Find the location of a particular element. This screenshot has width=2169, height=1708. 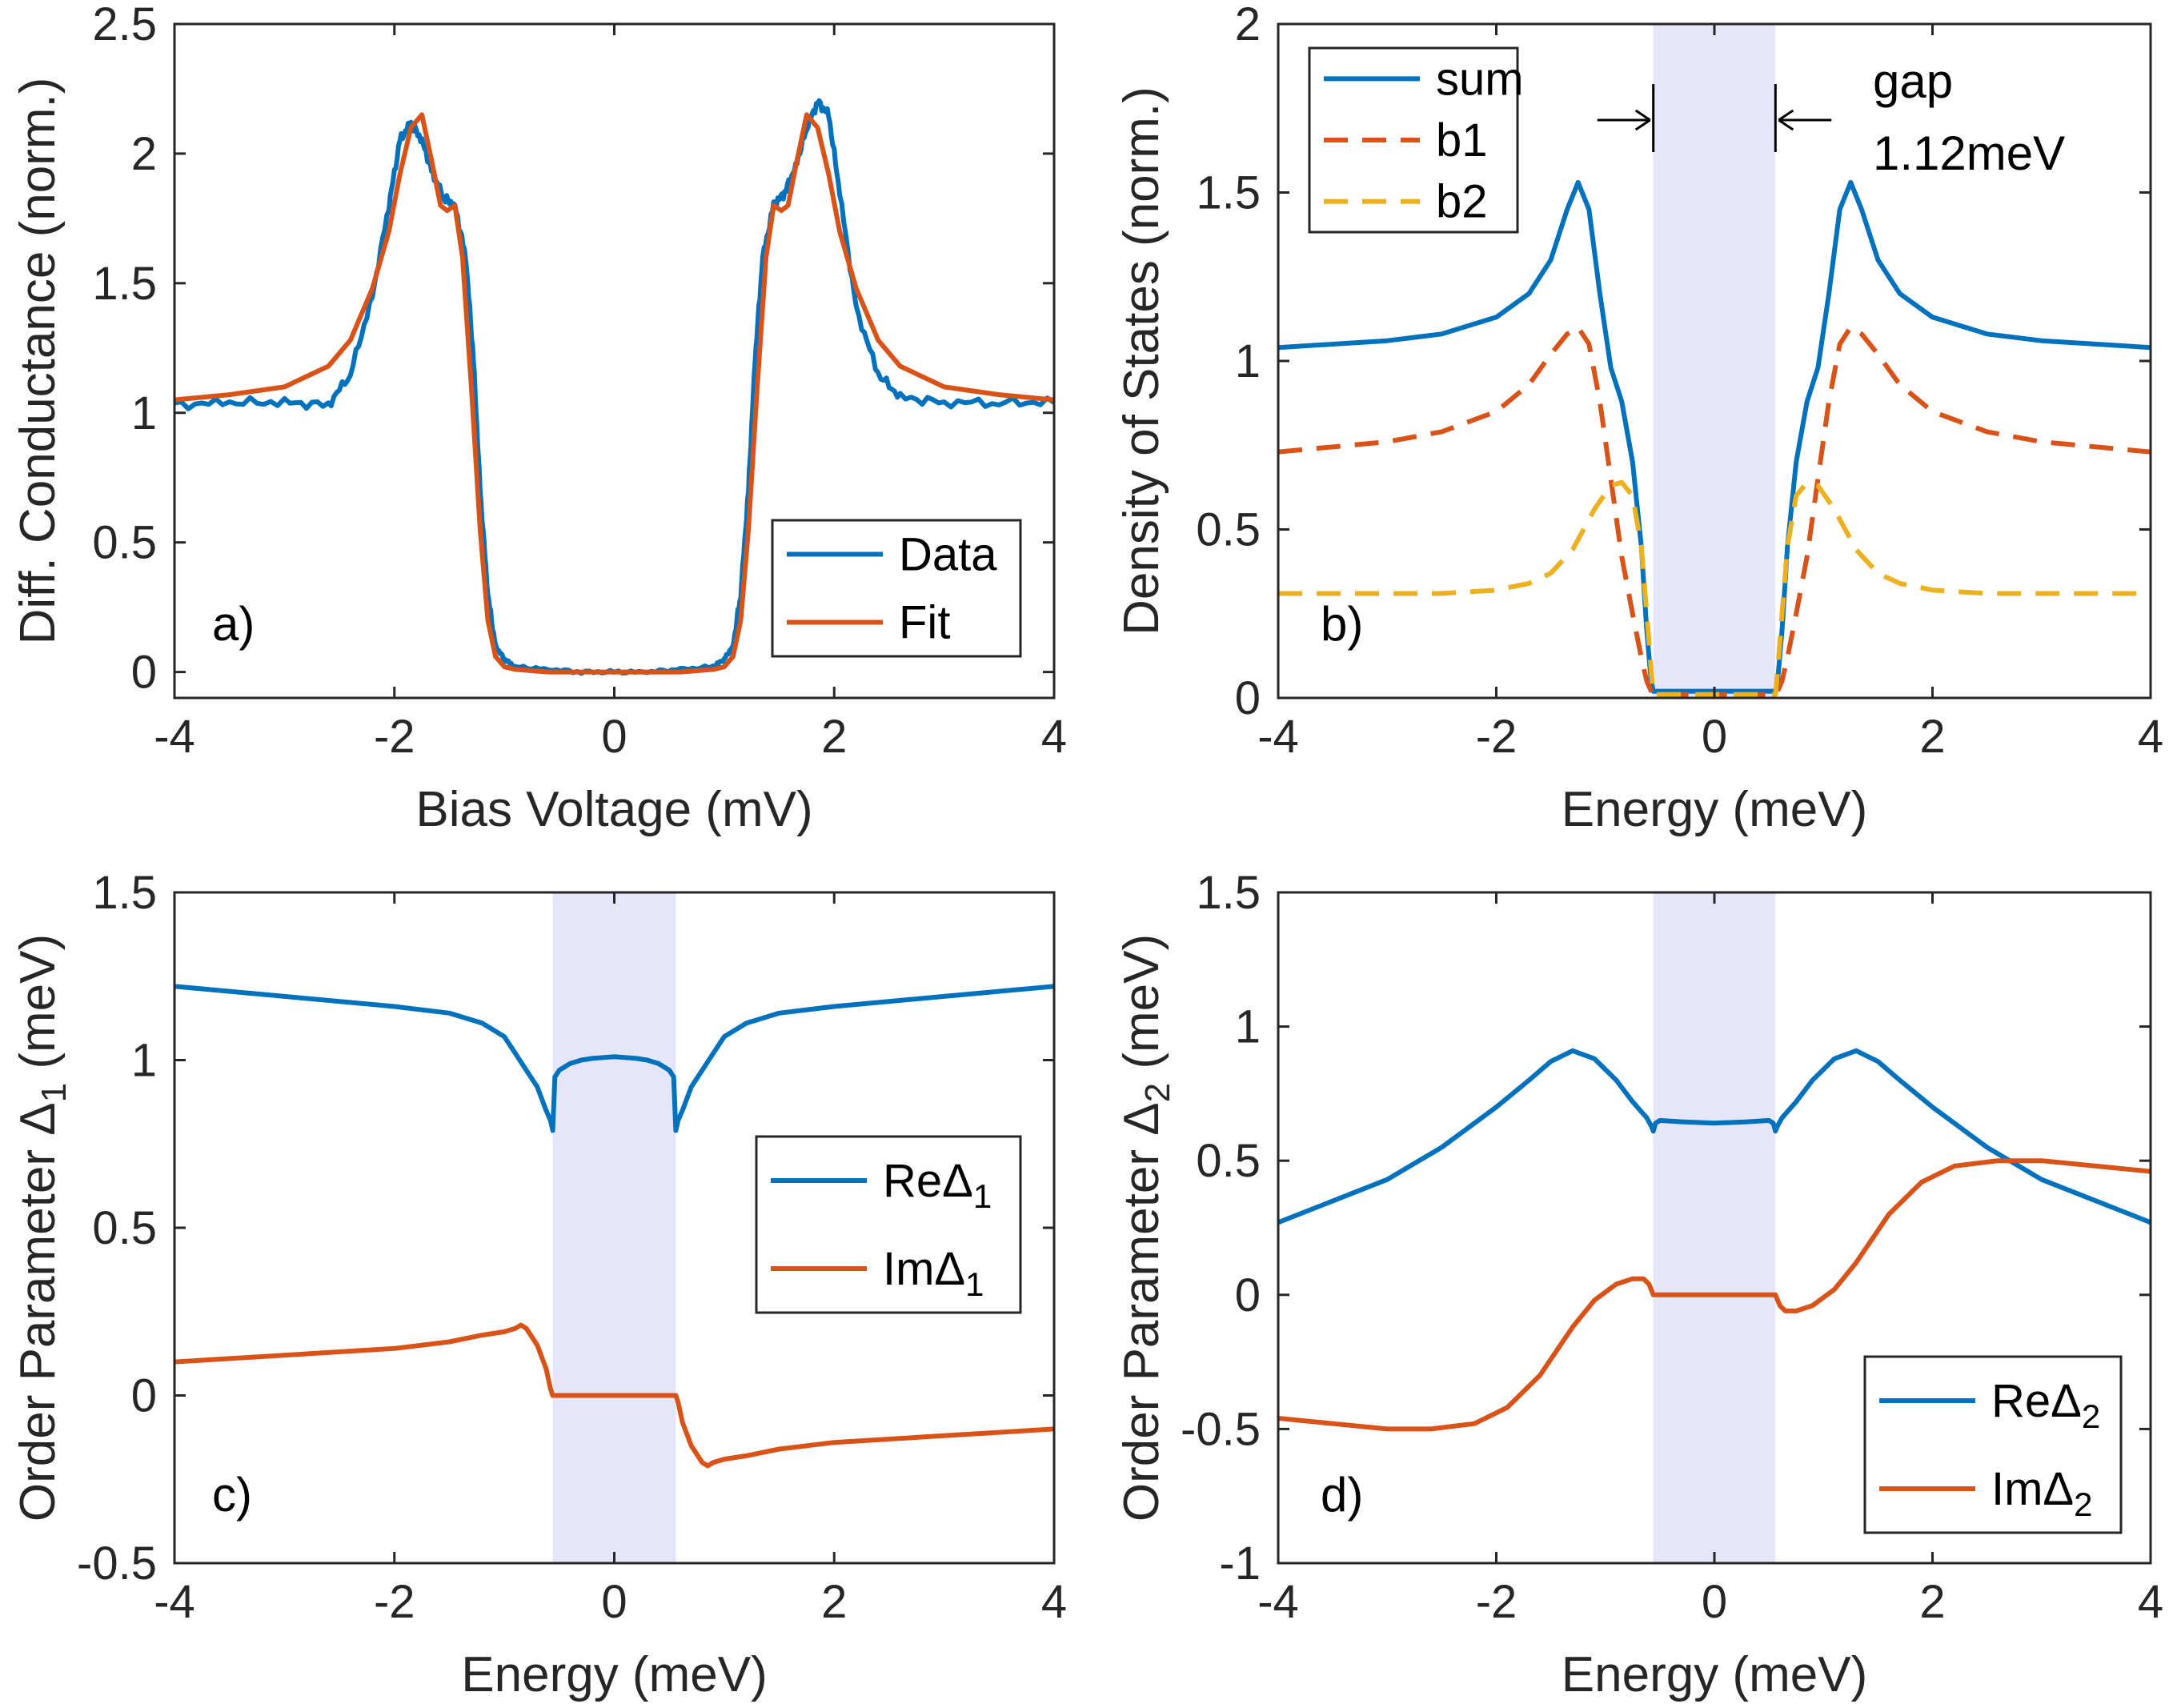

y-axis-label: Order Parameter Δ1 (meV) is located at coordinates (42, 1228).